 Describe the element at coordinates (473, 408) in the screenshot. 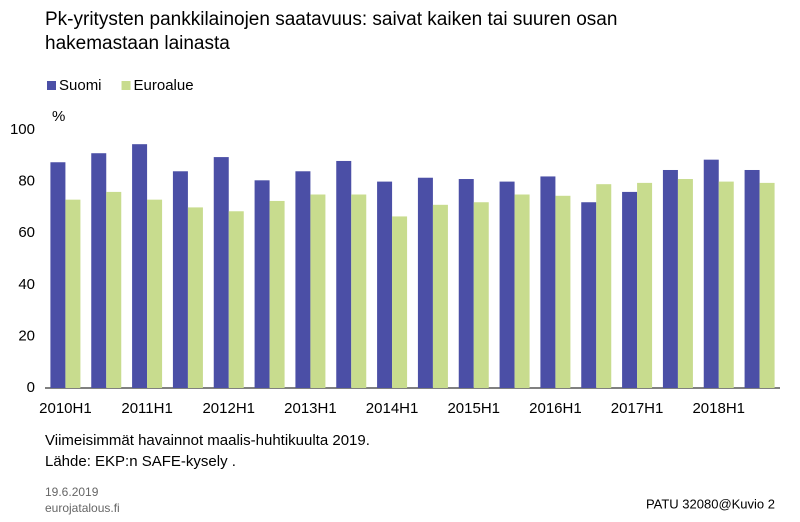

I see `x-tick-label: 2015H1` at that location.